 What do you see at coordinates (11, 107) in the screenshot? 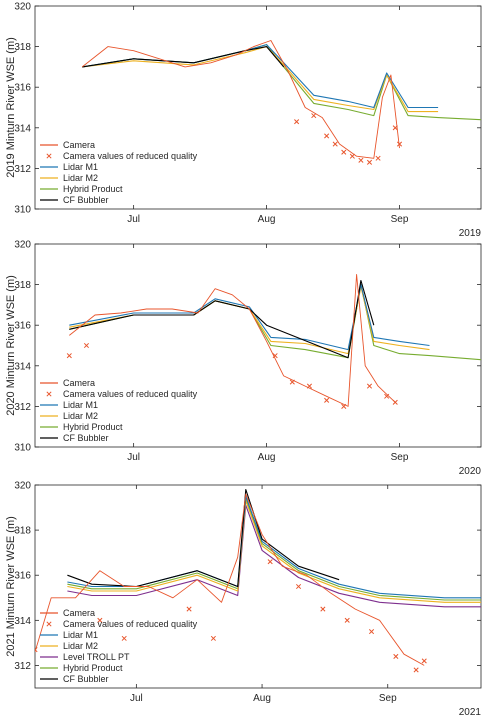
I see `y-axis-label: 2019 Minturn River WSE (m)` at bounding box center [11, 107].